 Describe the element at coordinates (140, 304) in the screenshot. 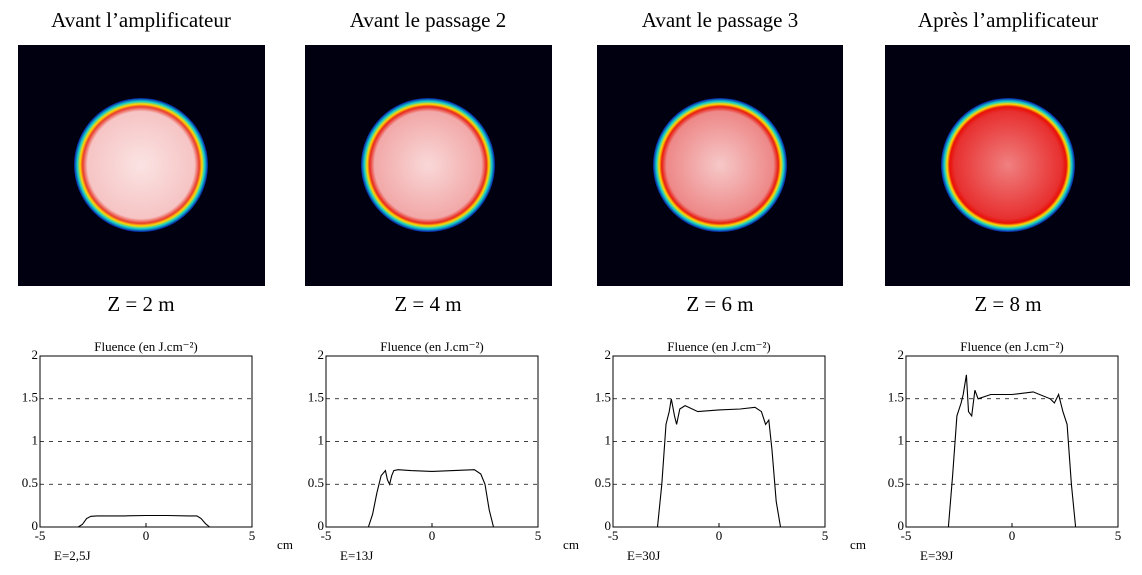

I see `panel-caption: Z = 2 m` at that location.